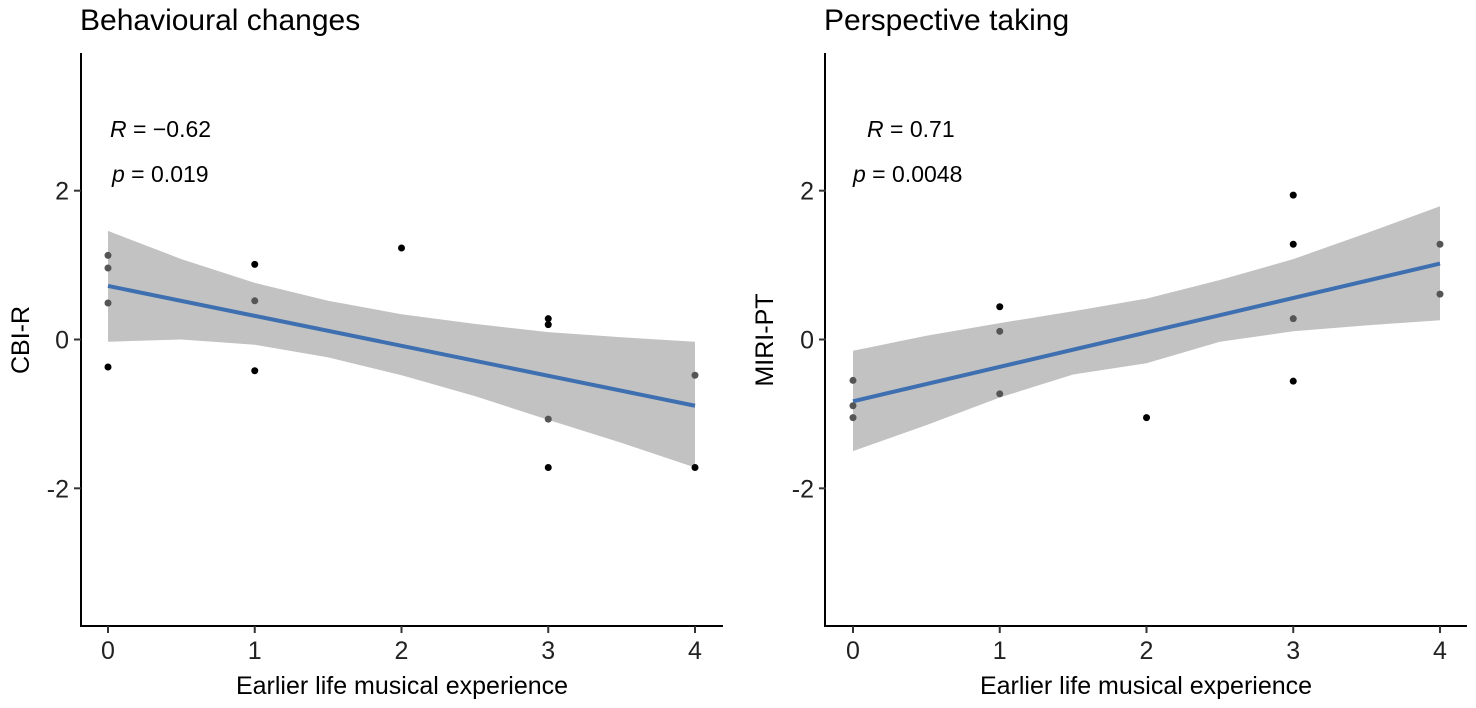 This screenshot has width=1476, height=708. I want to click on correlation-r-label: R = 0.71, so click(911, 129).